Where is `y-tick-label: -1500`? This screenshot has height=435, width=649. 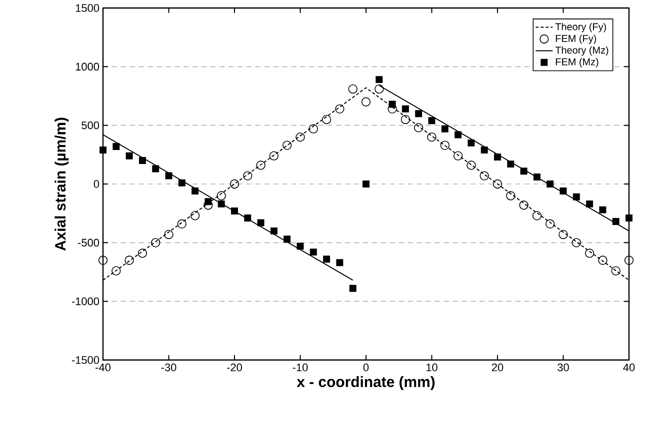
y-tick-label: -1500 is located at coordinates (86, 360).